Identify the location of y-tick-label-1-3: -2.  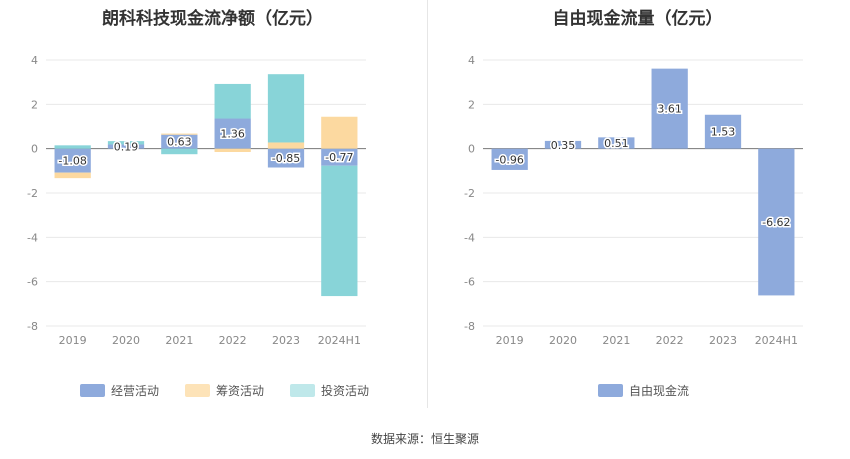
(469, 193).